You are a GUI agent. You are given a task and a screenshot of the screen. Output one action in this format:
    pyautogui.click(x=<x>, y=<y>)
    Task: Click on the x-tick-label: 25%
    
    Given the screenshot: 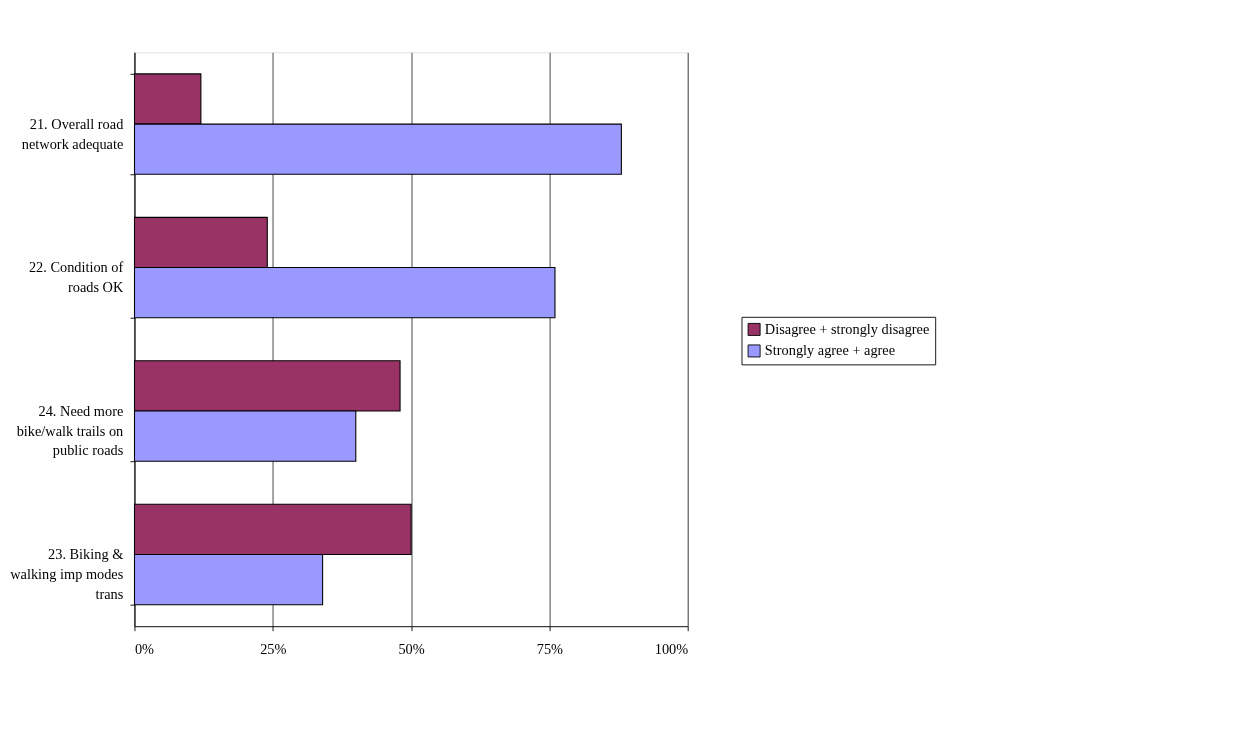 What is the action you would take?
    pyautogui.click(x=273, y=648)
    